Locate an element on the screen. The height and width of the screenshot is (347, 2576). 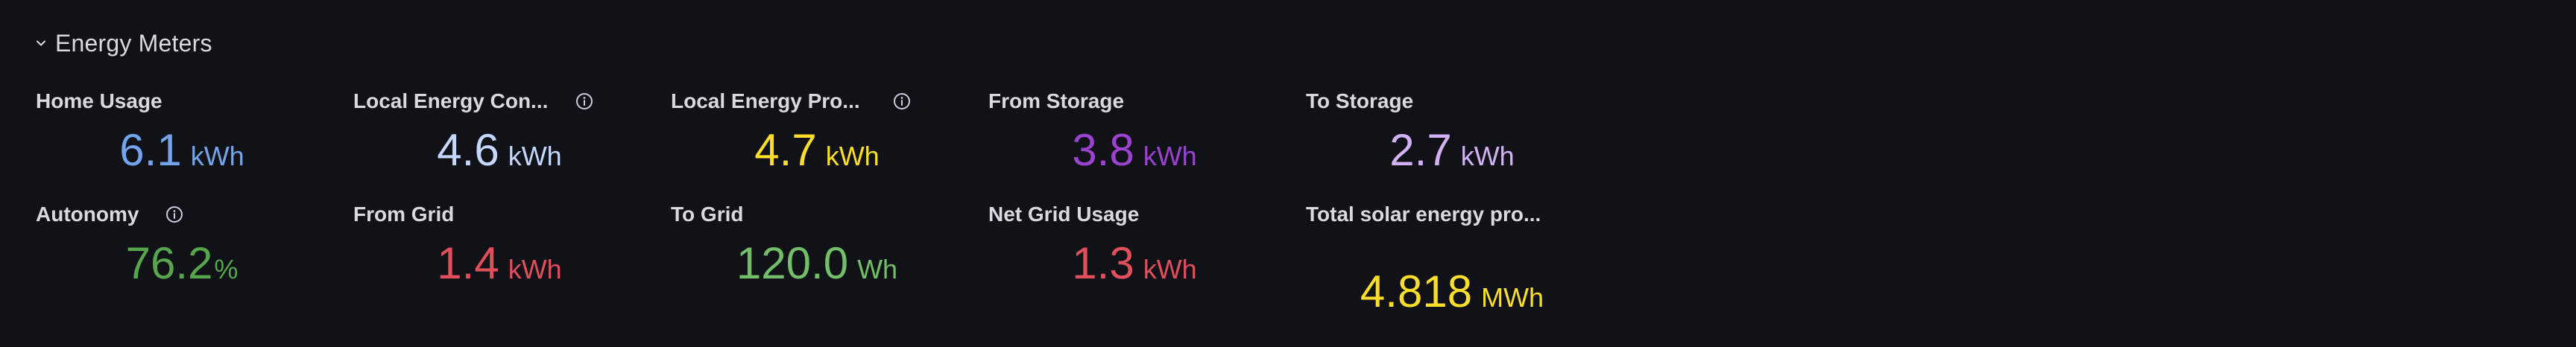
stat-unit: Wh is located at coordinates (877, 269).